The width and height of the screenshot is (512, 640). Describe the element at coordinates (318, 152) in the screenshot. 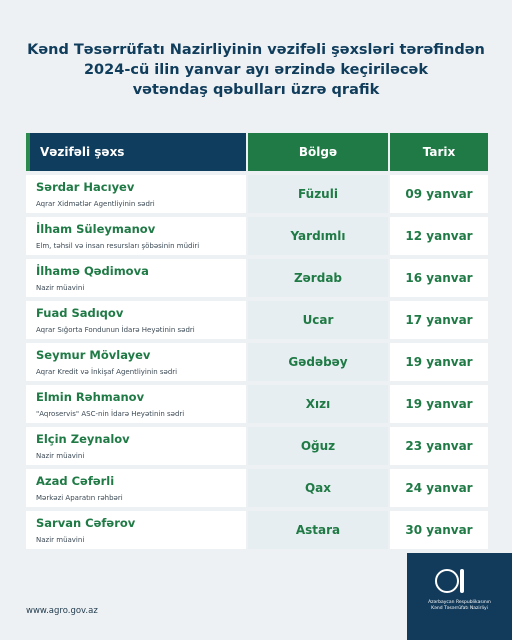

I see `header-region: Bölgə` at that location.